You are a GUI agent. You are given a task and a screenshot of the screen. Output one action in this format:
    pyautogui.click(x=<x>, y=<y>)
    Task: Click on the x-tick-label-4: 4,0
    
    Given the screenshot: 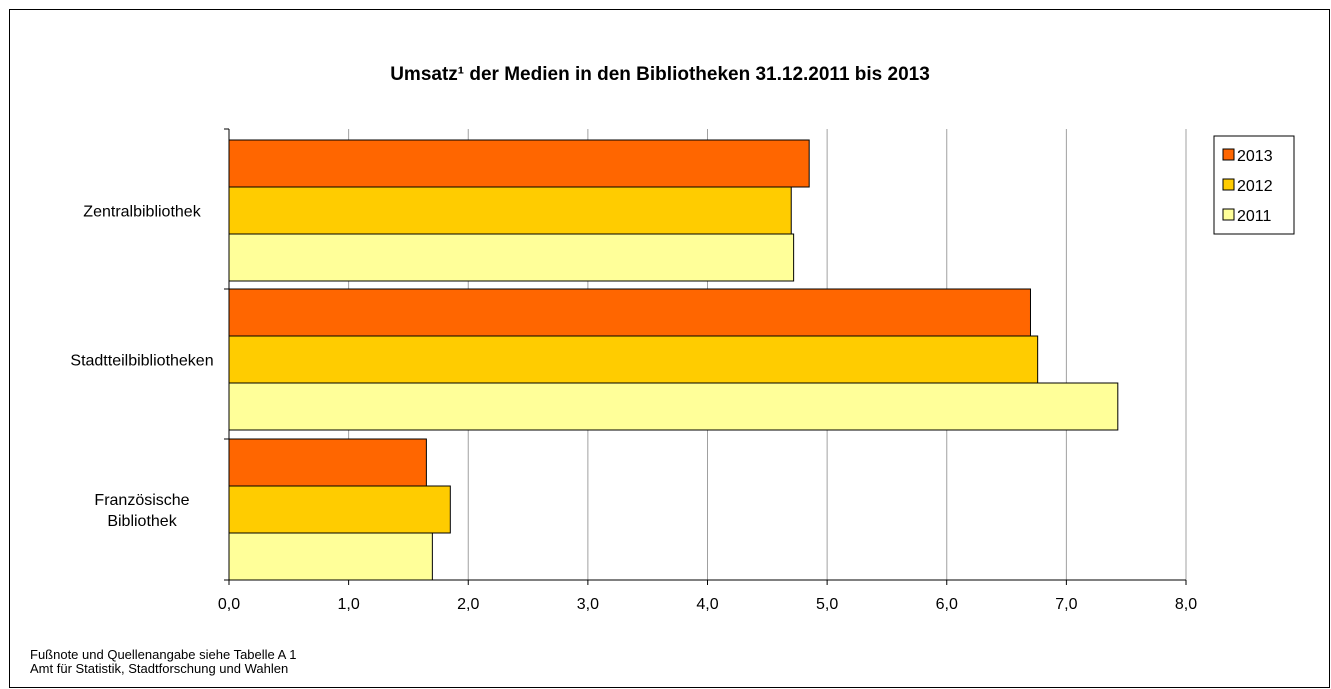 What is the action you would take?
    pyautogui.click(x=707, y=604)
    